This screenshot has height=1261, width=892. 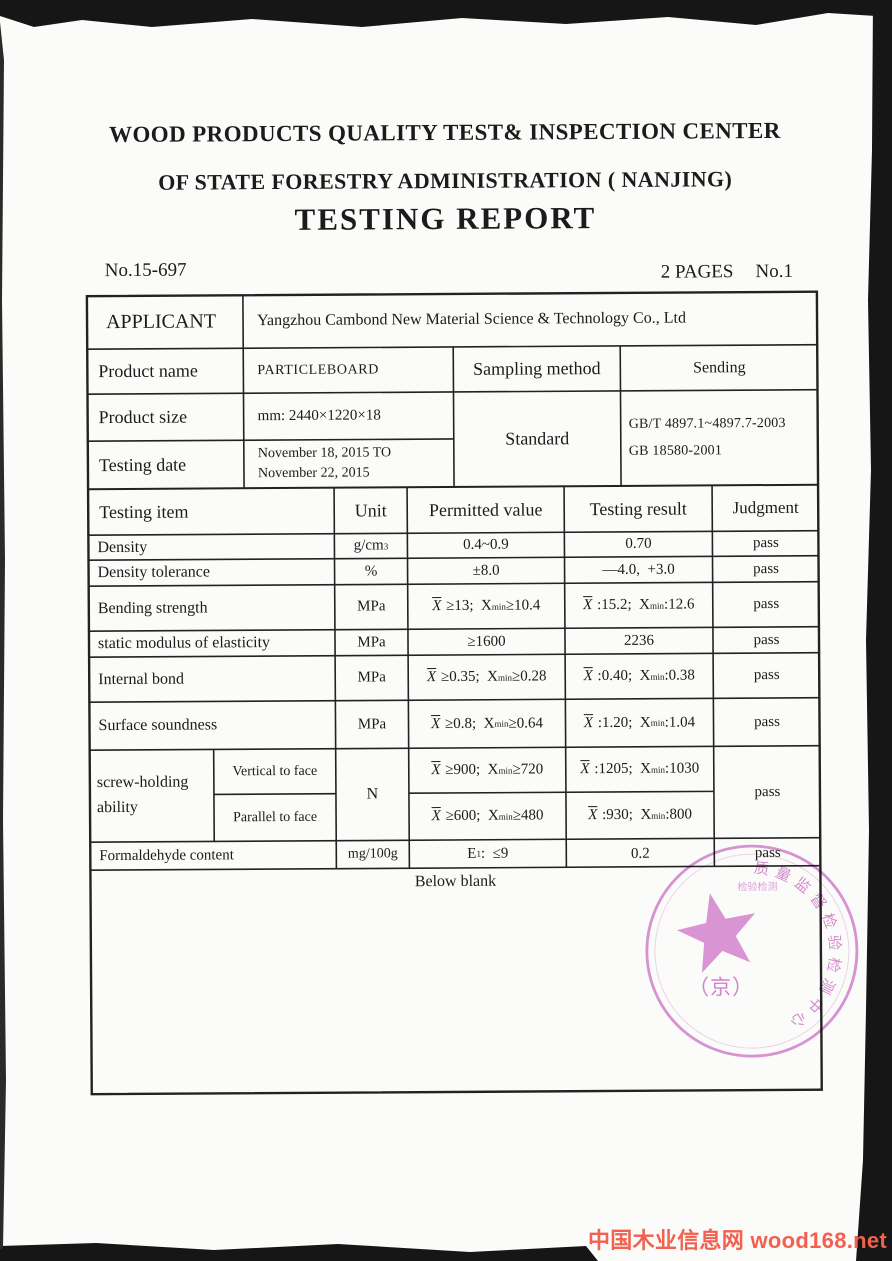 I want to click on product-size-value: mm: 2440×1220×18, so click(x=319, y=416).